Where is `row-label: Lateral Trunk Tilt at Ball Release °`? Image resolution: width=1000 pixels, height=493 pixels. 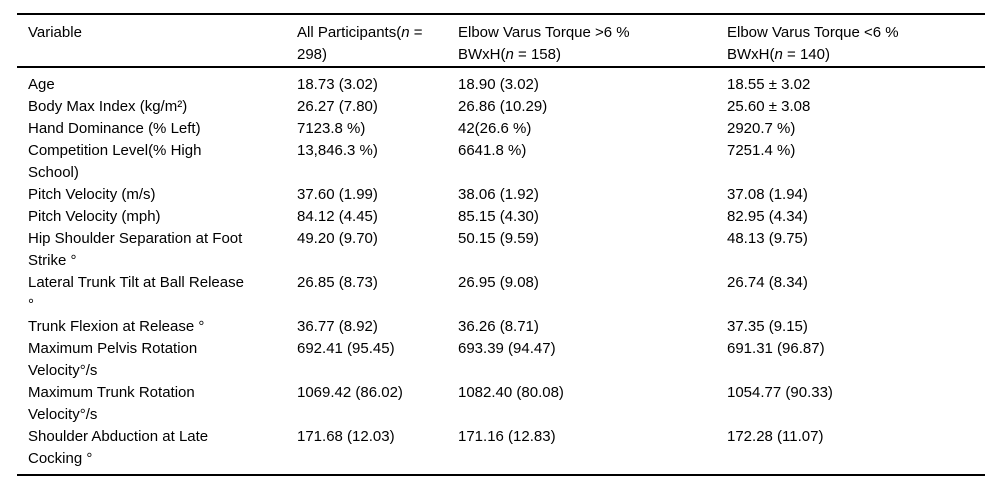
row-label: Lateral Trunk Tilt at Ball Release ° is located at coordinates (136, 293).